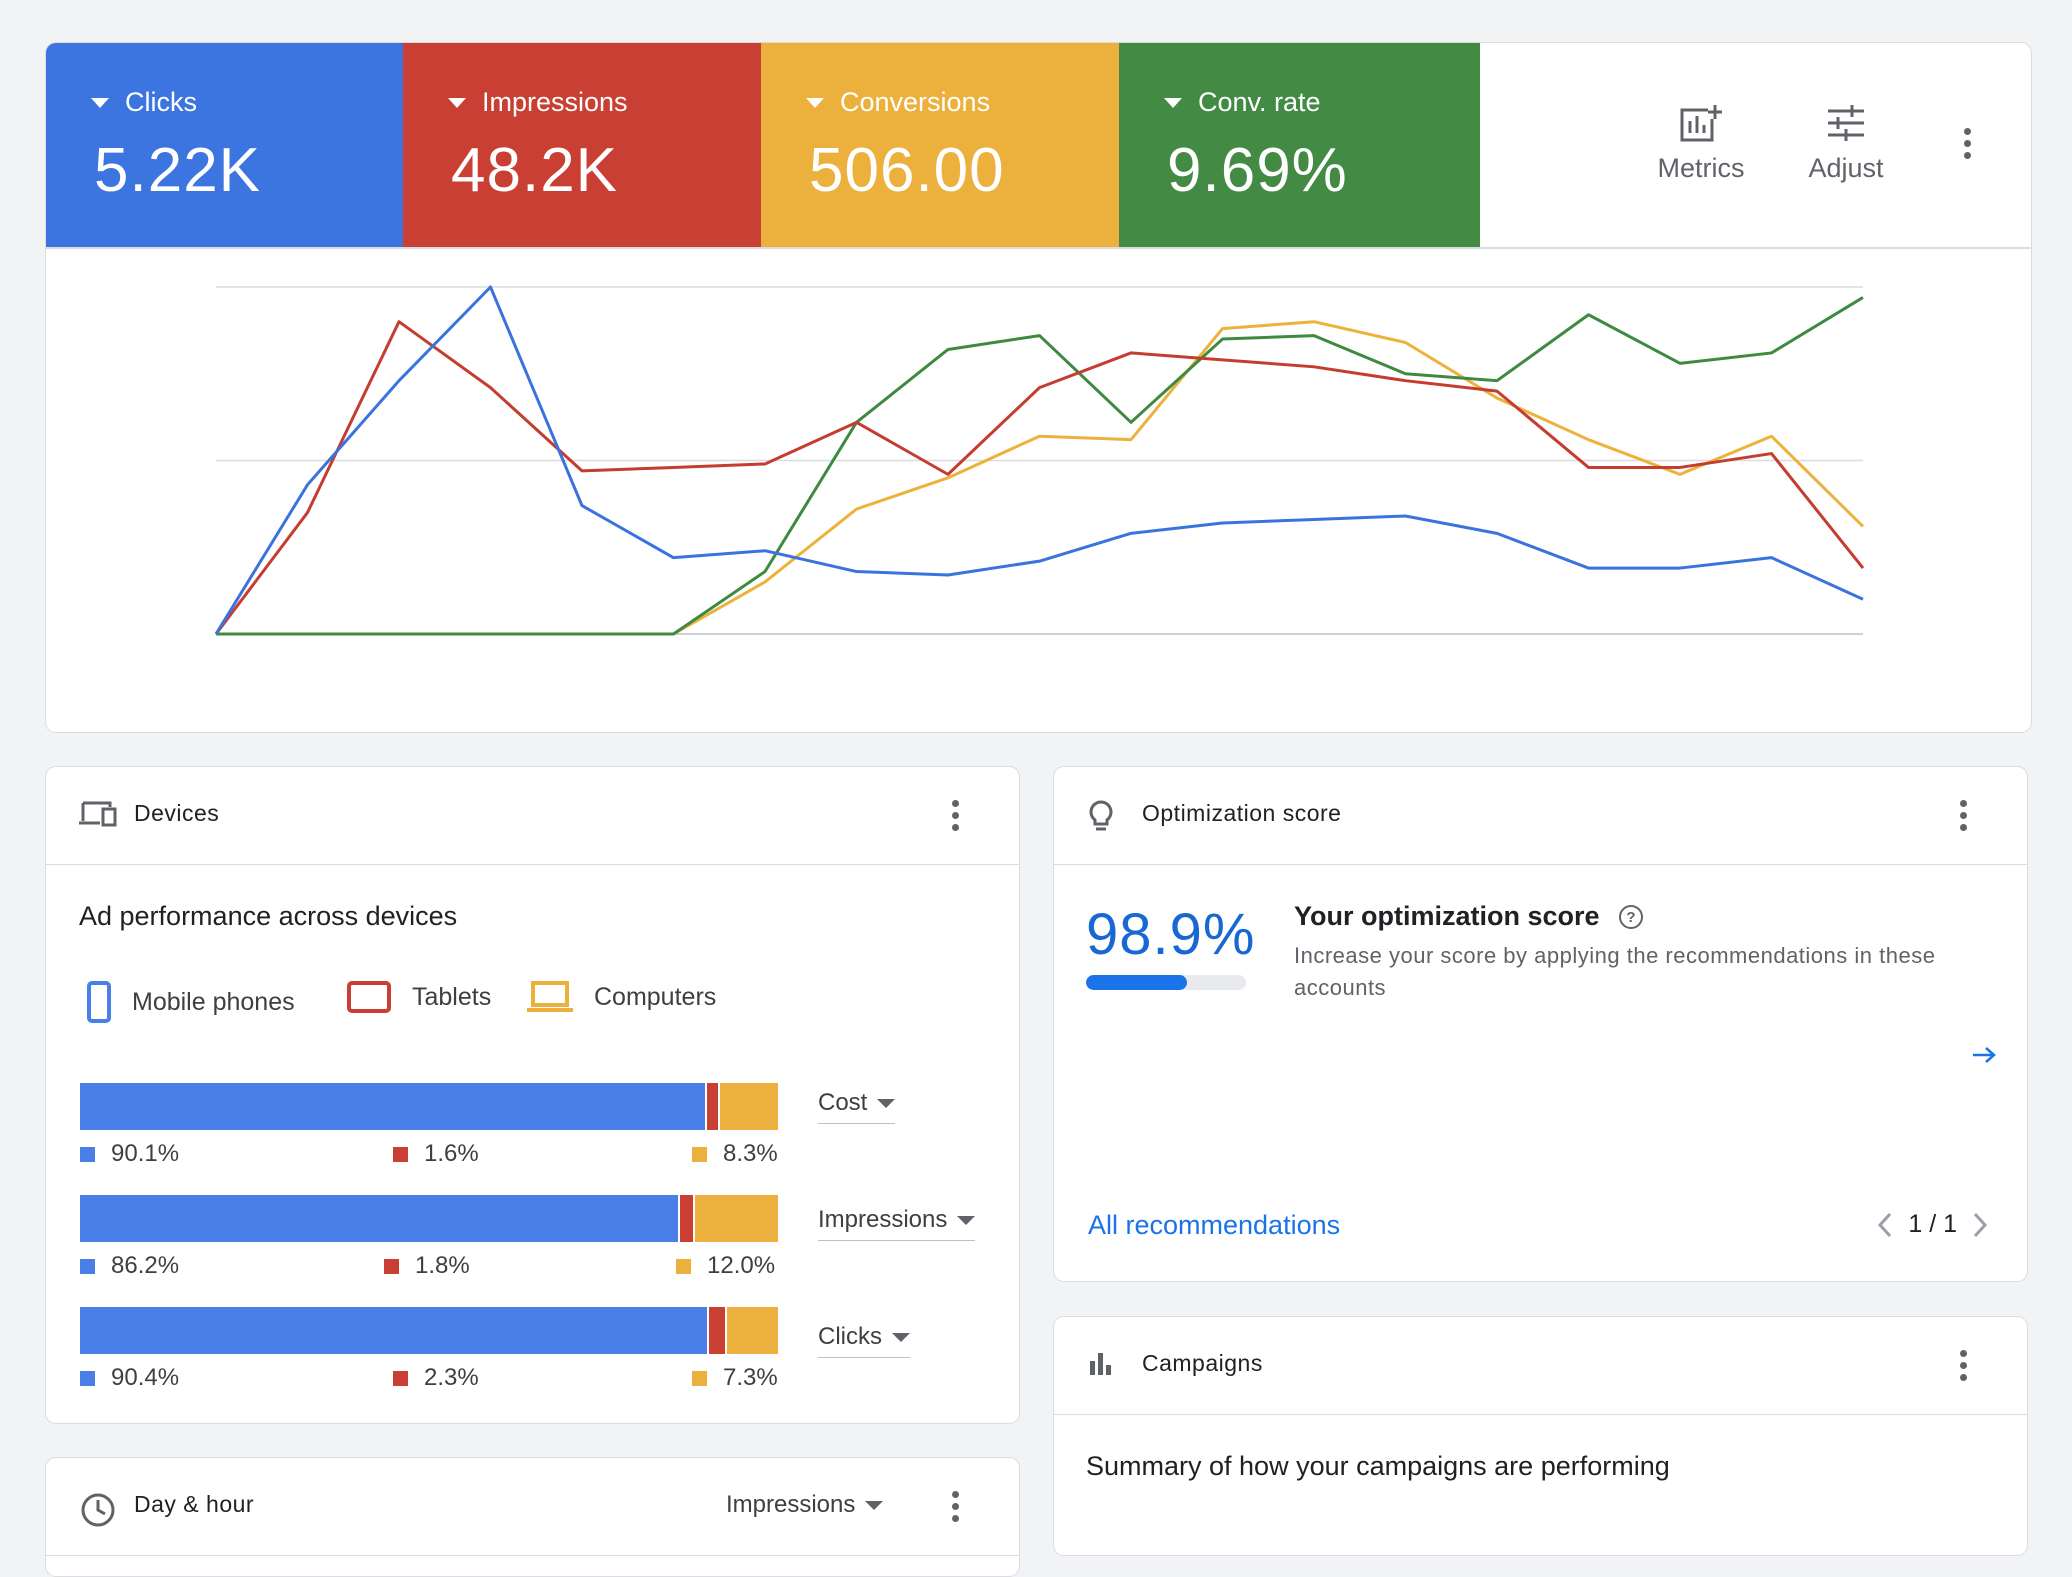 Image resolution: width=2072 pixels, height=1577 pixels. Describe the element at coordinates (1038, 248) in the screenshot. I see `divider` at that location.